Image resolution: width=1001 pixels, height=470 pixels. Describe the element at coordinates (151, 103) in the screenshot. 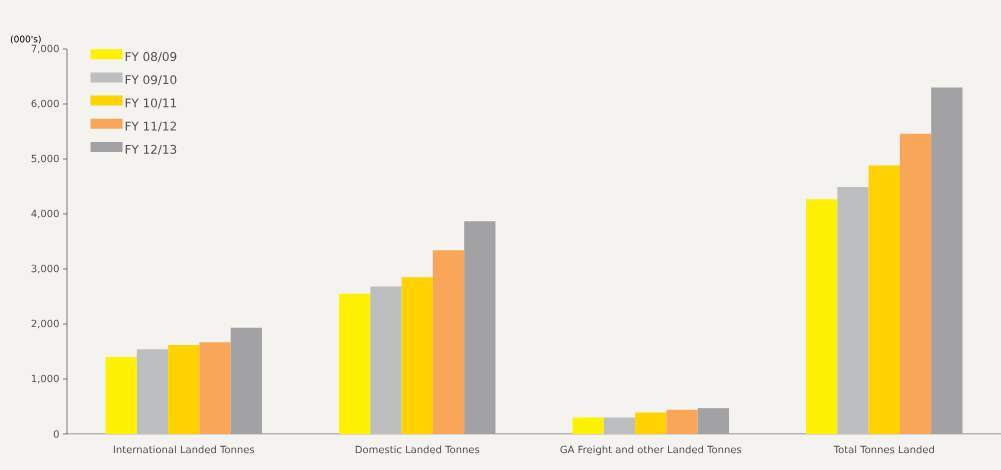

I see `legend-label: FY 10/11` at that location.